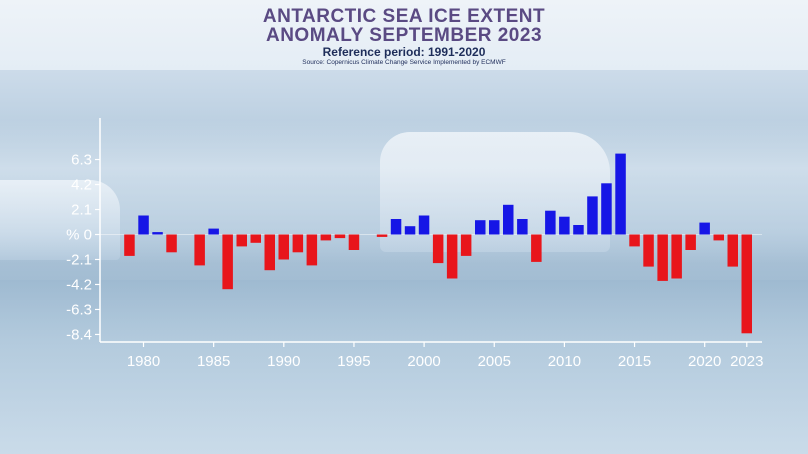 This screenshot has width=808, height=454. I want to click on subtitle: Reference period: 1991-2020, so click(404, 52).